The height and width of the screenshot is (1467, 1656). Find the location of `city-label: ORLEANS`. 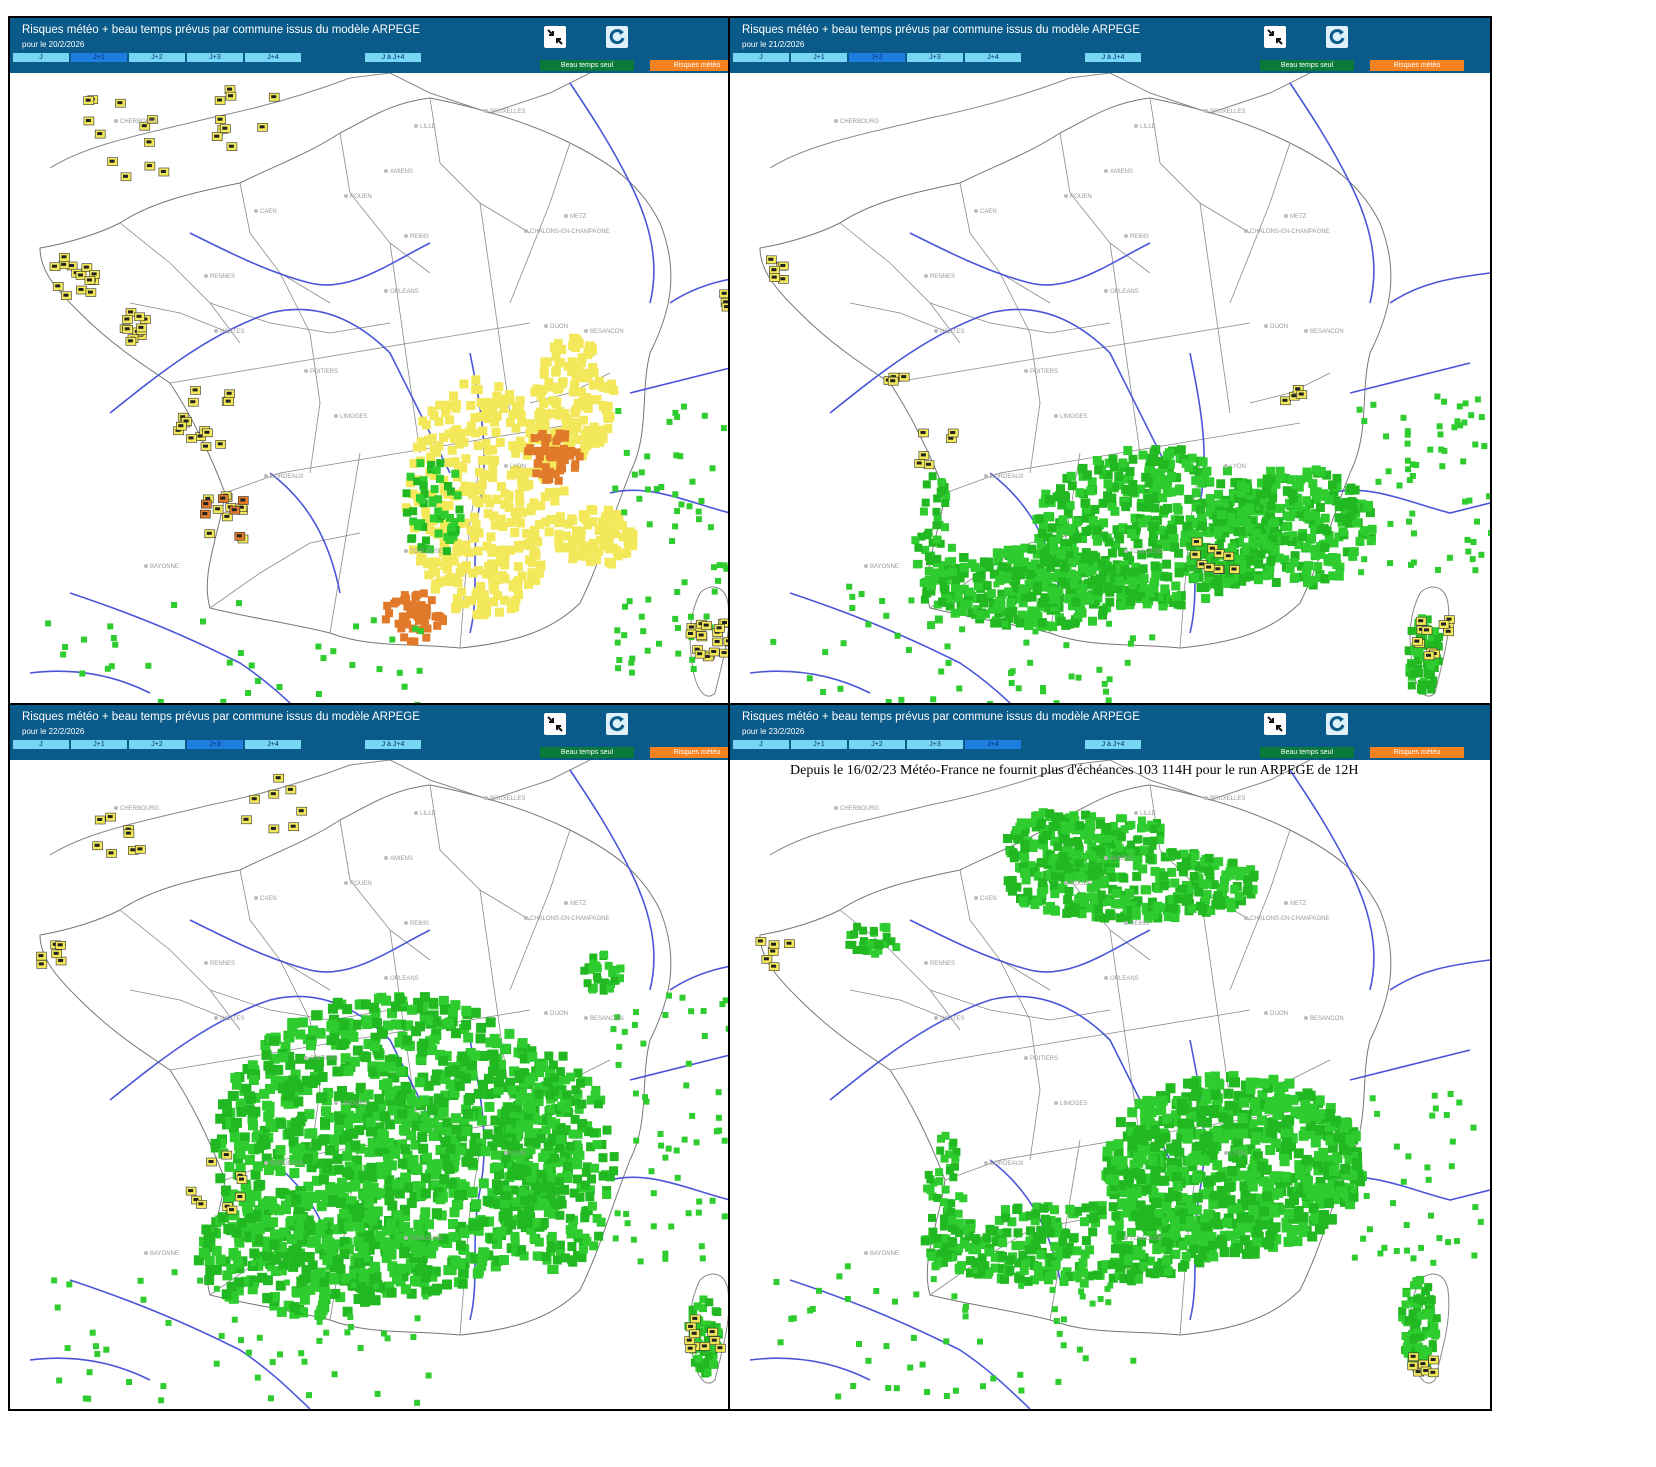

city-label: ORLEANS is located at coordinates (404, 979).